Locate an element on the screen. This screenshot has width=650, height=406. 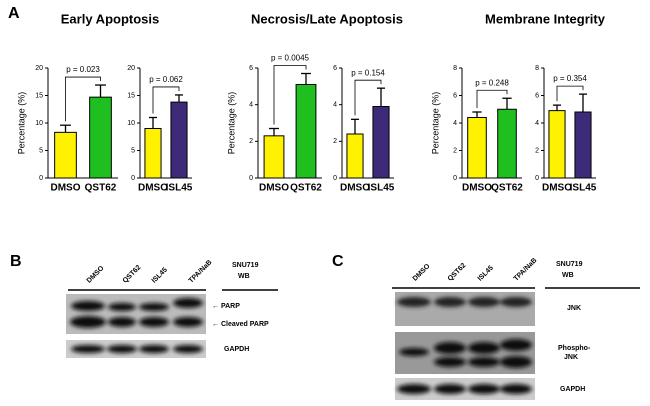
y-tick-label: 10 is located at coordinates (39, 123).